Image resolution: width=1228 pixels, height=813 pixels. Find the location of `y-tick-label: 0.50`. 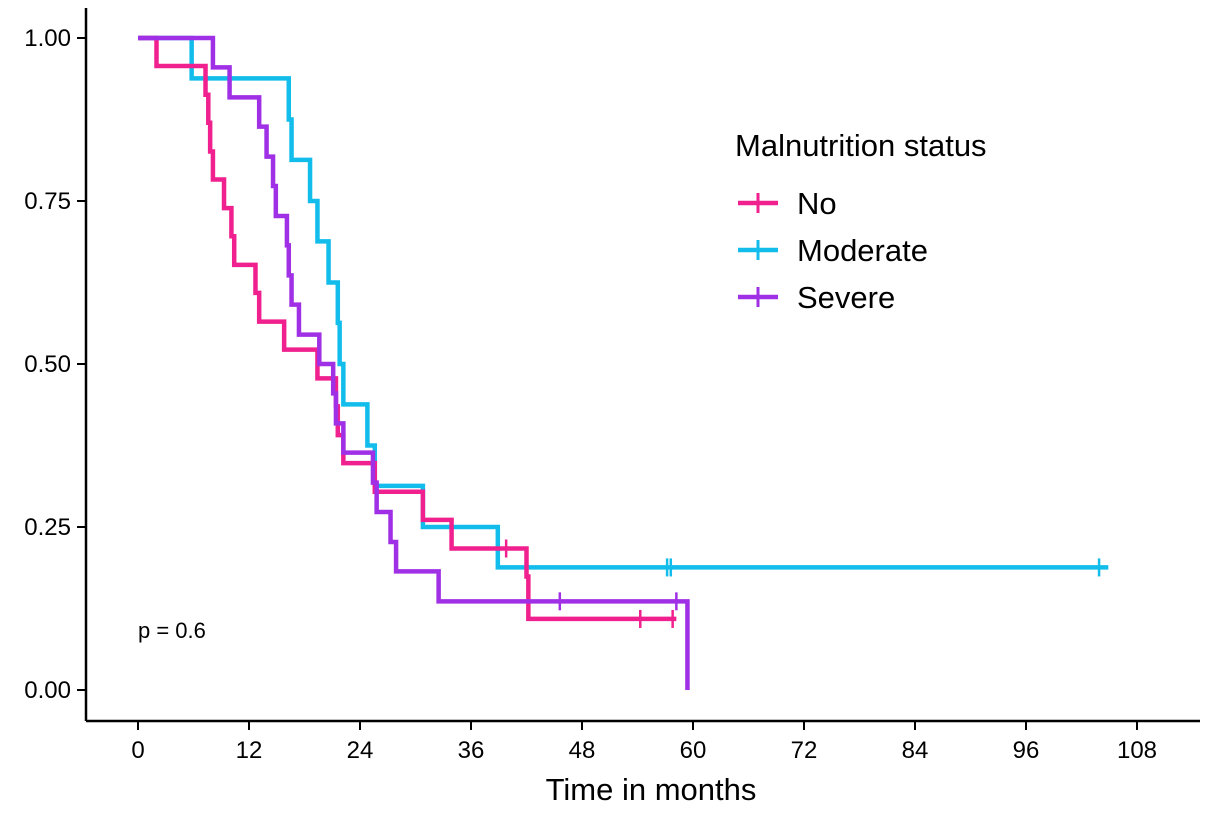

y-tick-label: 0.50 is located at coordinates (47, 364).